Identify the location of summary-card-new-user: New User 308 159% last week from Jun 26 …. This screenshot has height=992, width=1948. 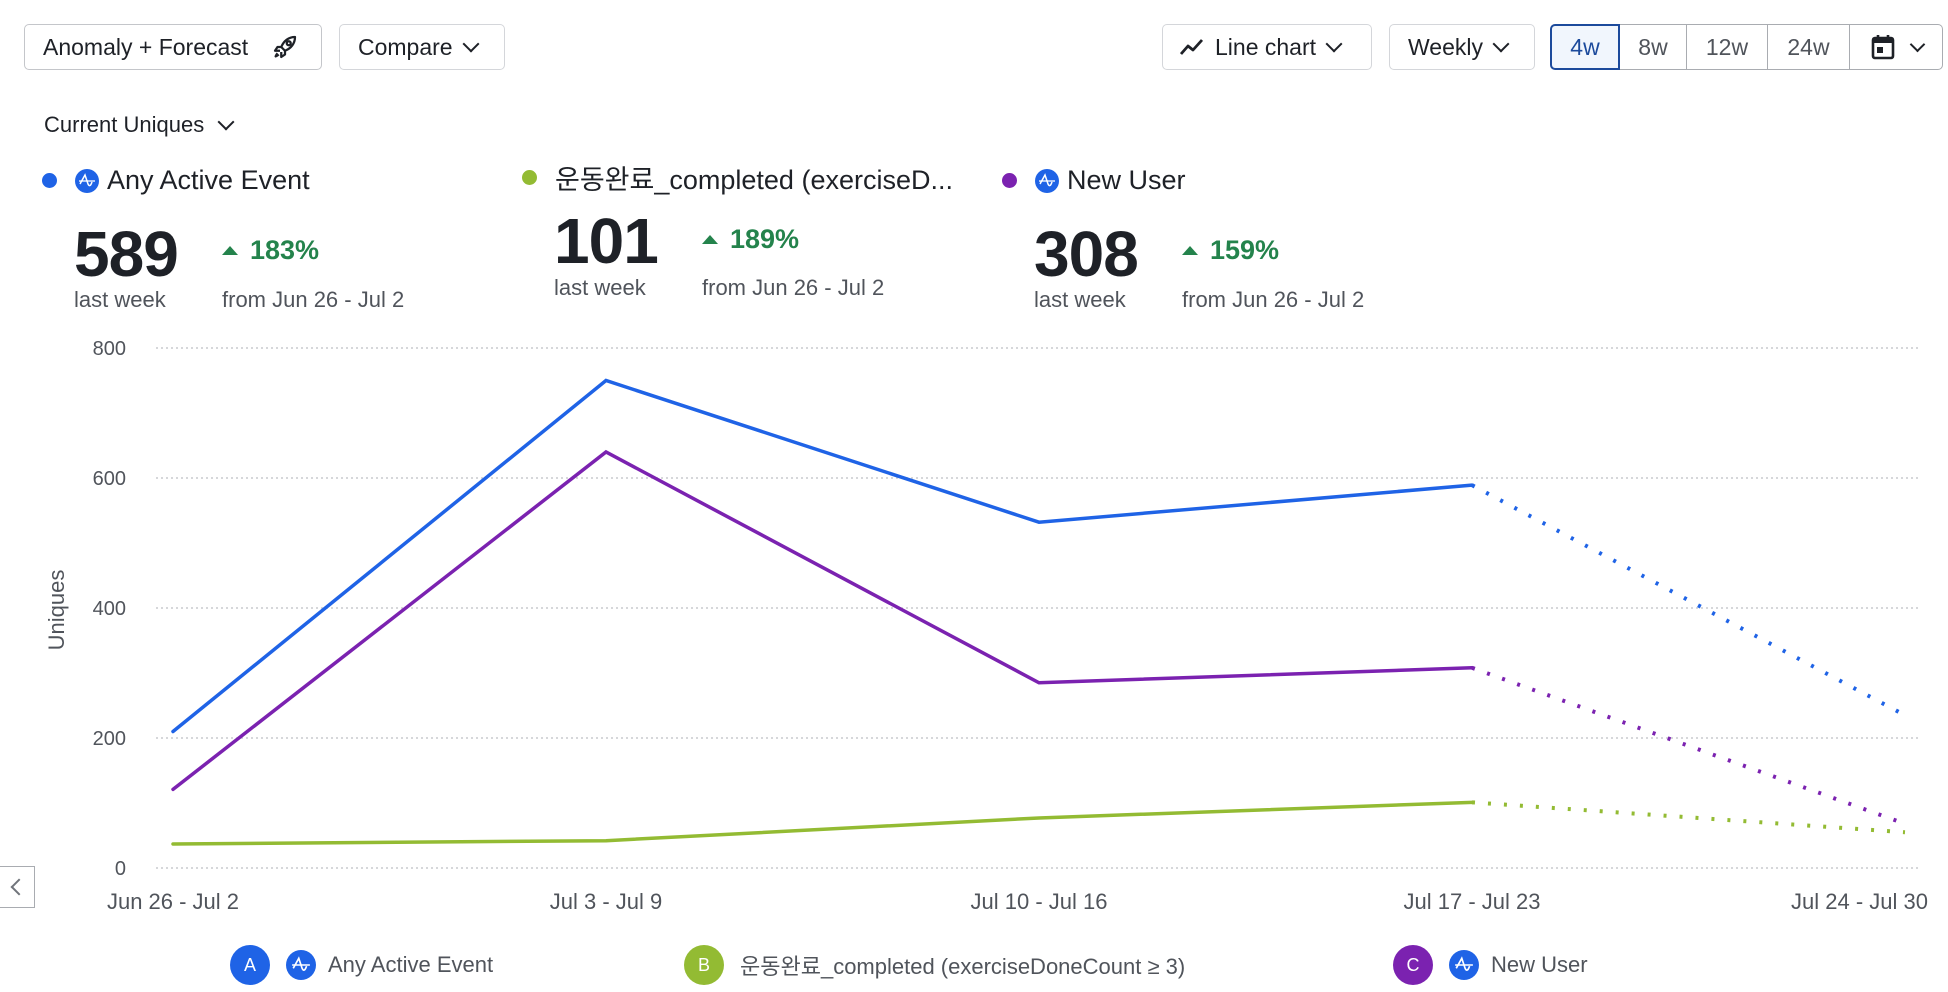
(1183, 238).